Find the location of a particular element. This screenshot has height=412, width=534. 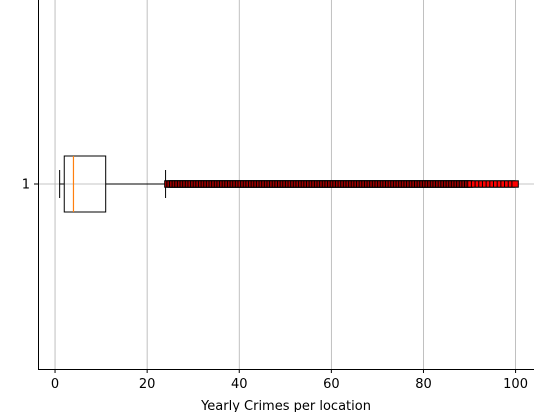

y-tick-label: 1 is located at coordinates (26, 185).